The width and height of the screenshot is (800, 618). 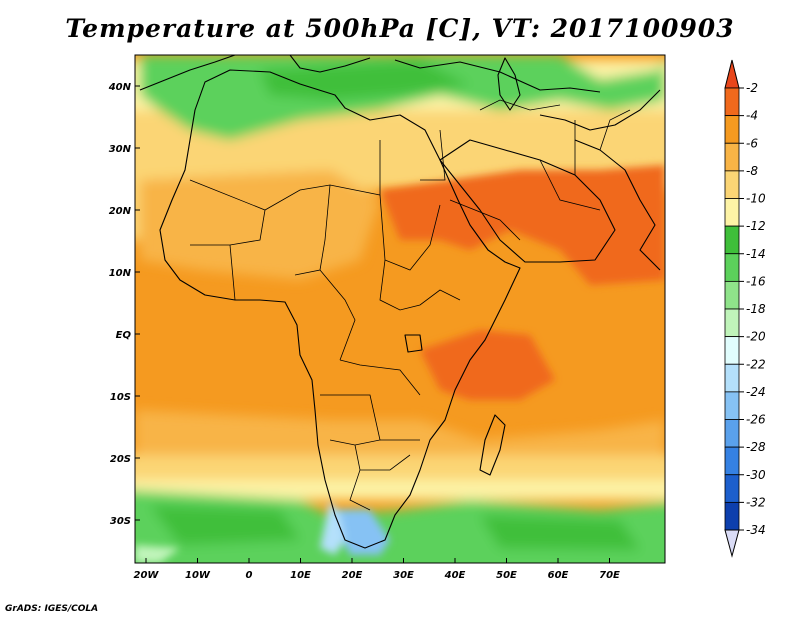 What do you see at coordinates (120, 149) in the screenshot?
I see `lat-tick-label: 30N` at bounding box center [120, 149].